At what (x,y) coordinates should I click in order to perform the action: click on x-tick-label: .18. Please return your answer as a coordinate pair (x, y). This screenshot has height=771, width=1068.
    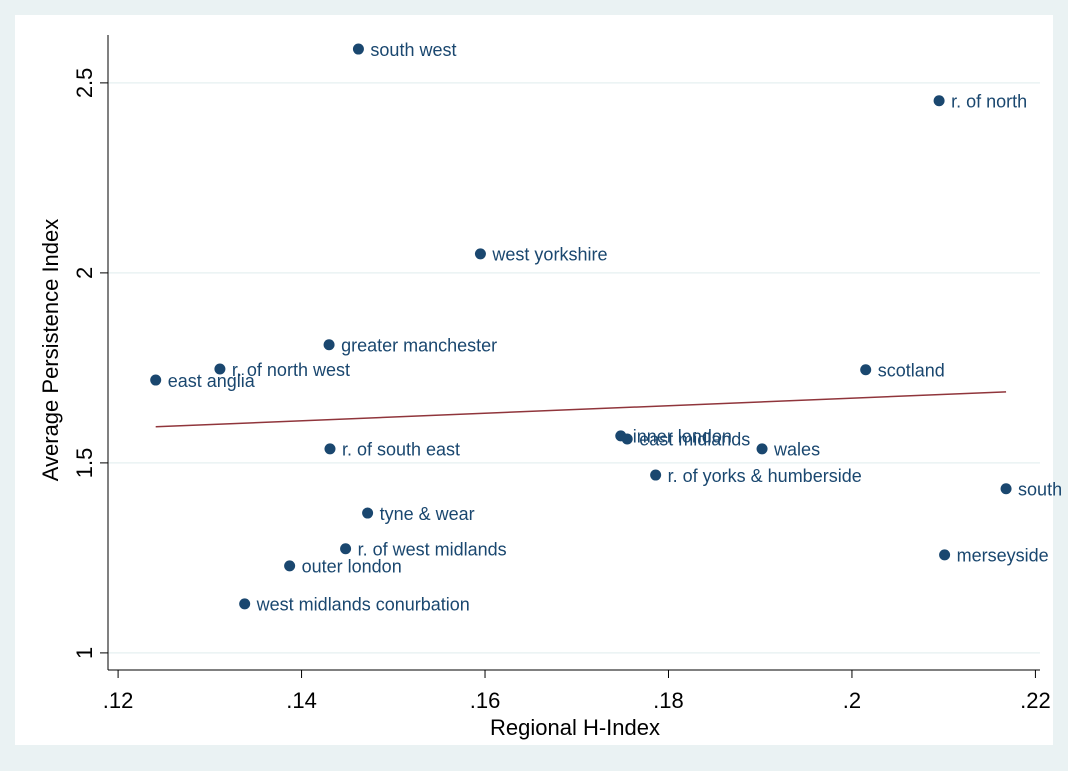
    Looking at the image, I should click on (668, 700).